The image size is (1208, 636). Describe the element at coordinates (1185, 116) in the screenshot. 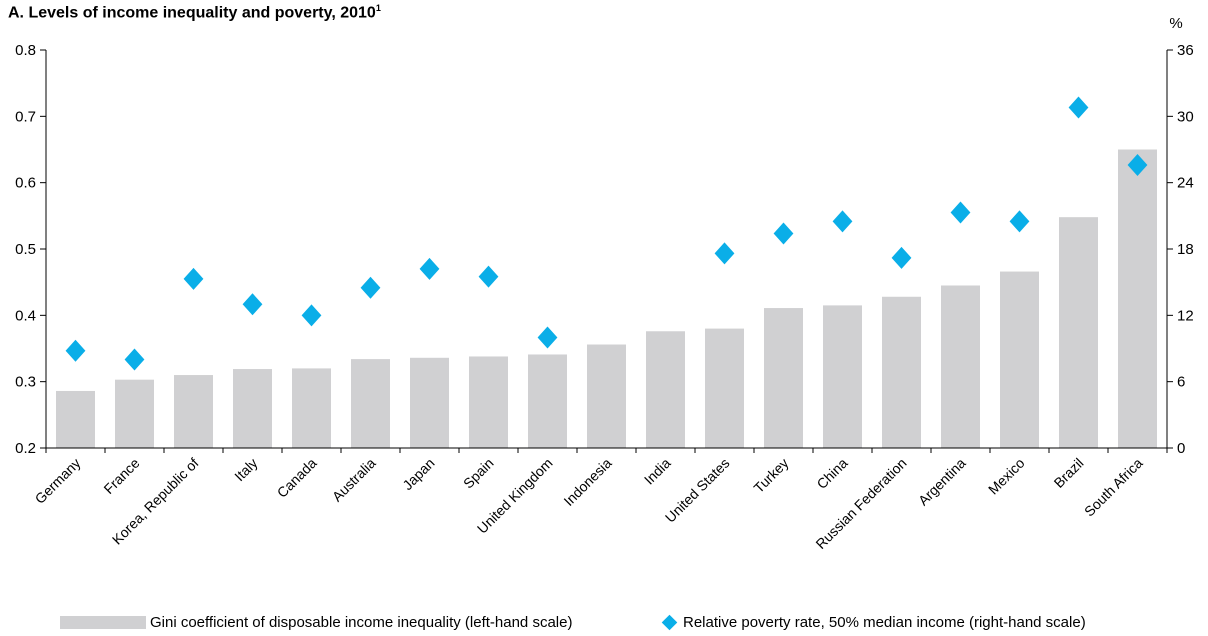

I see `right-tick-label: 30` at that location.